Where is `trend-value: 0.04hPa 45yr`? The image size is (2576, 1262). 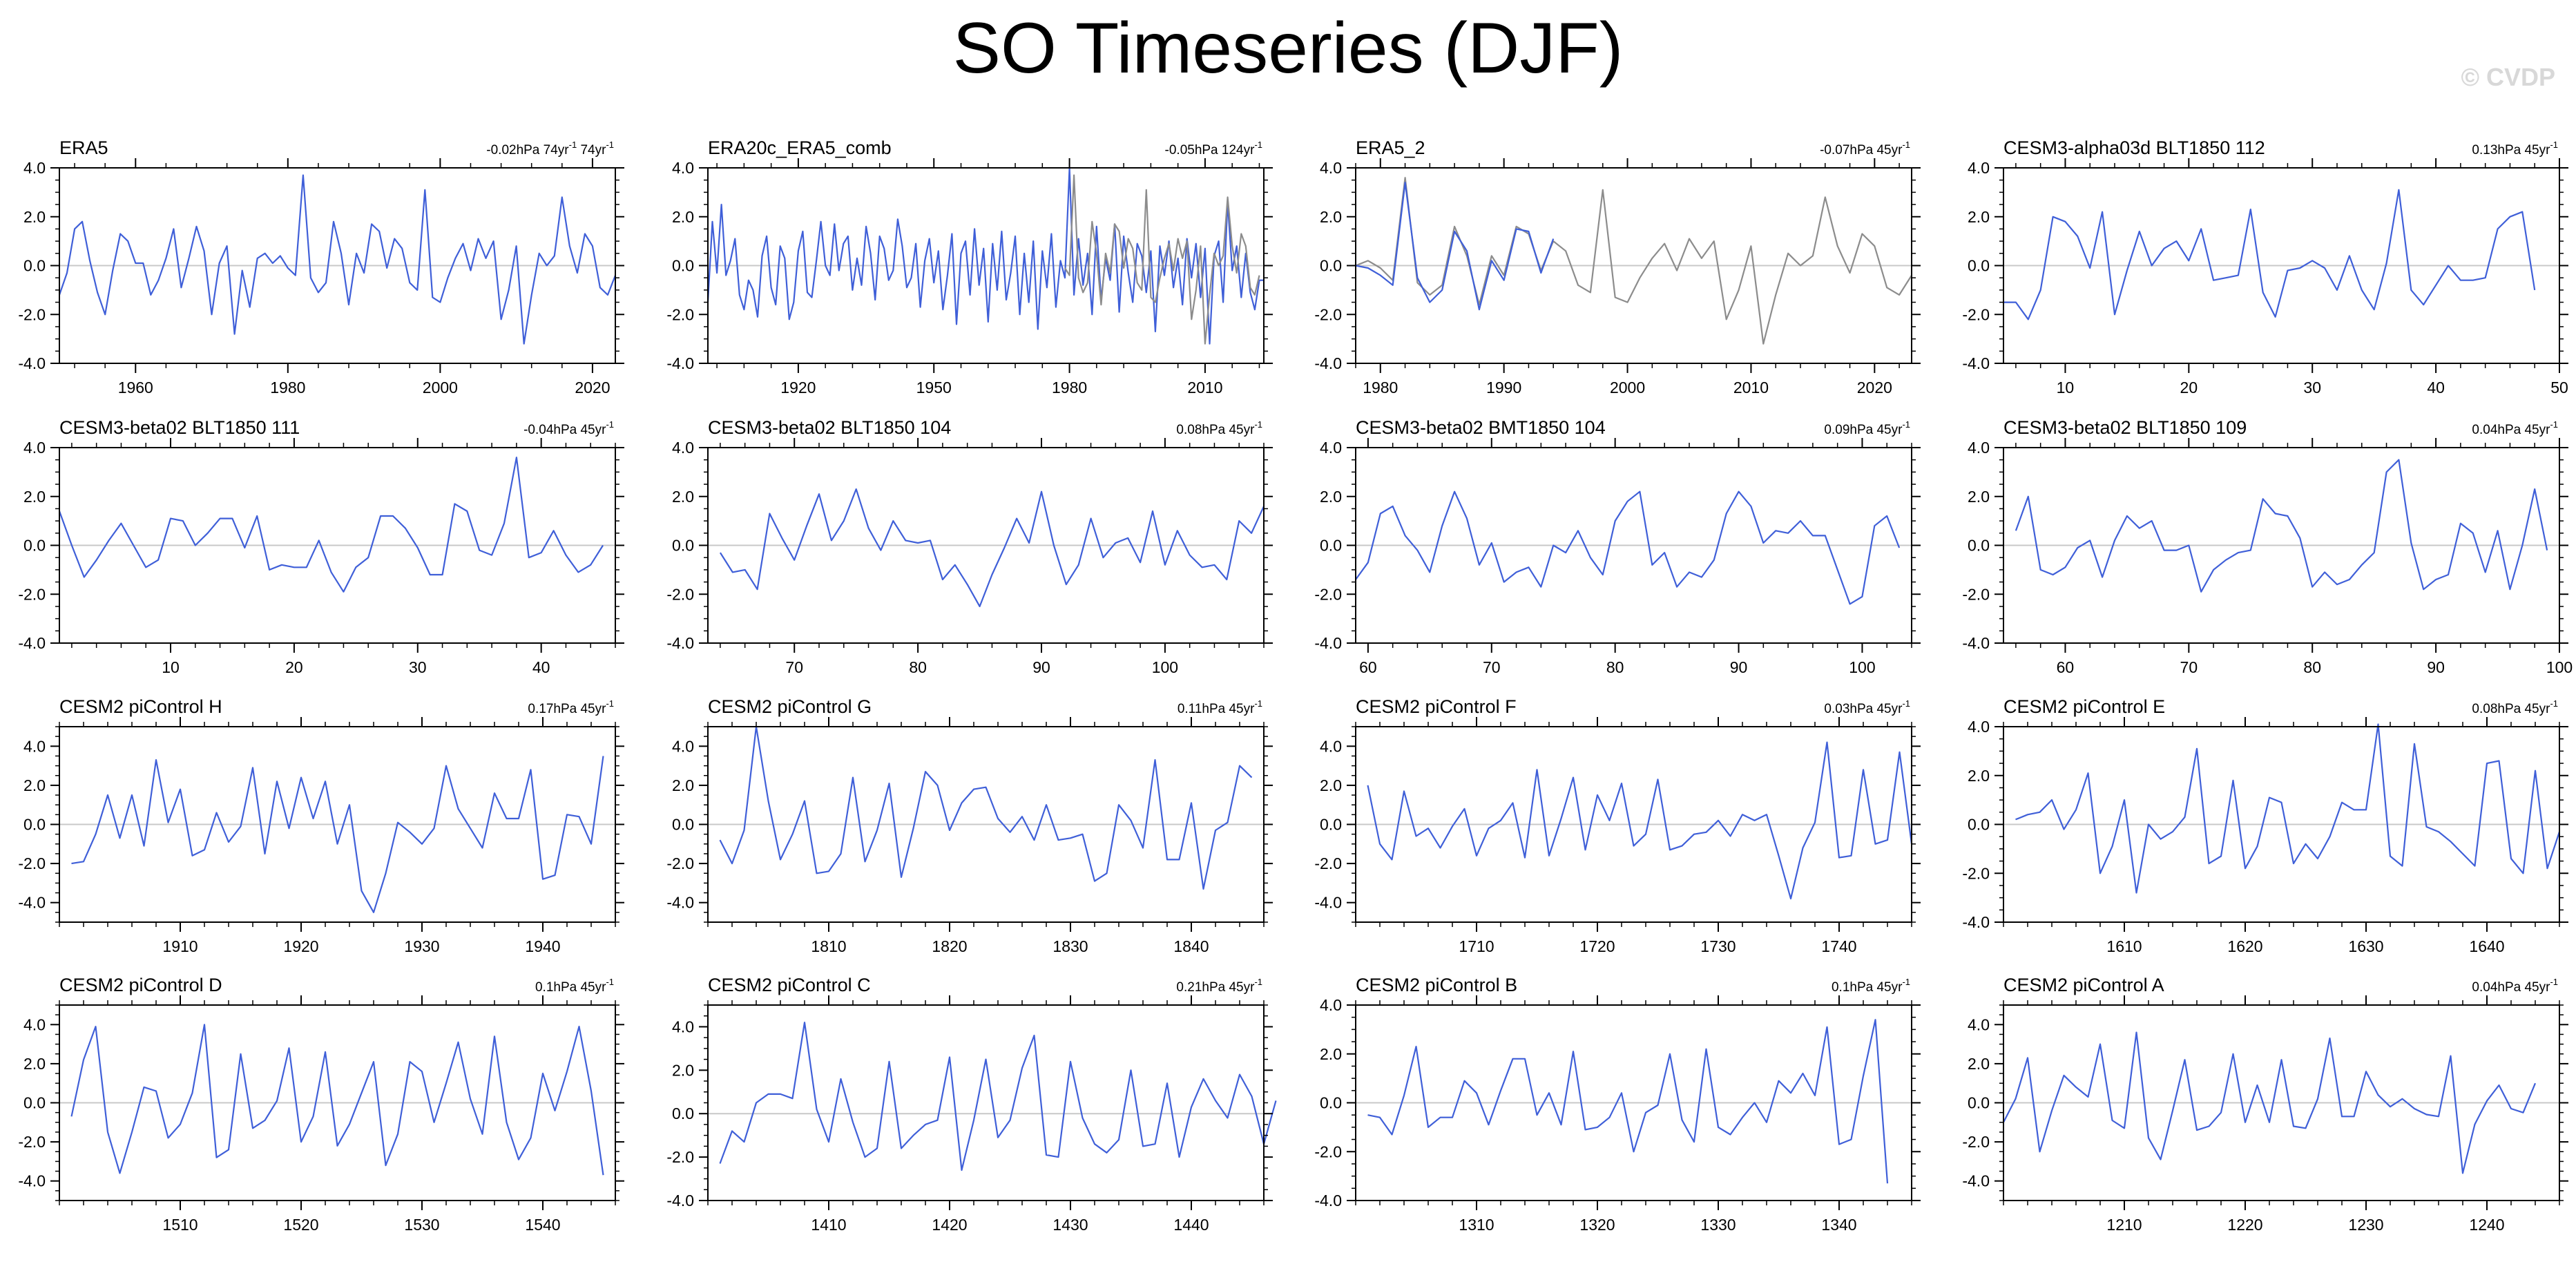 trend-value: 0.04hPa 45yr is located at coordinates (2511, 987).